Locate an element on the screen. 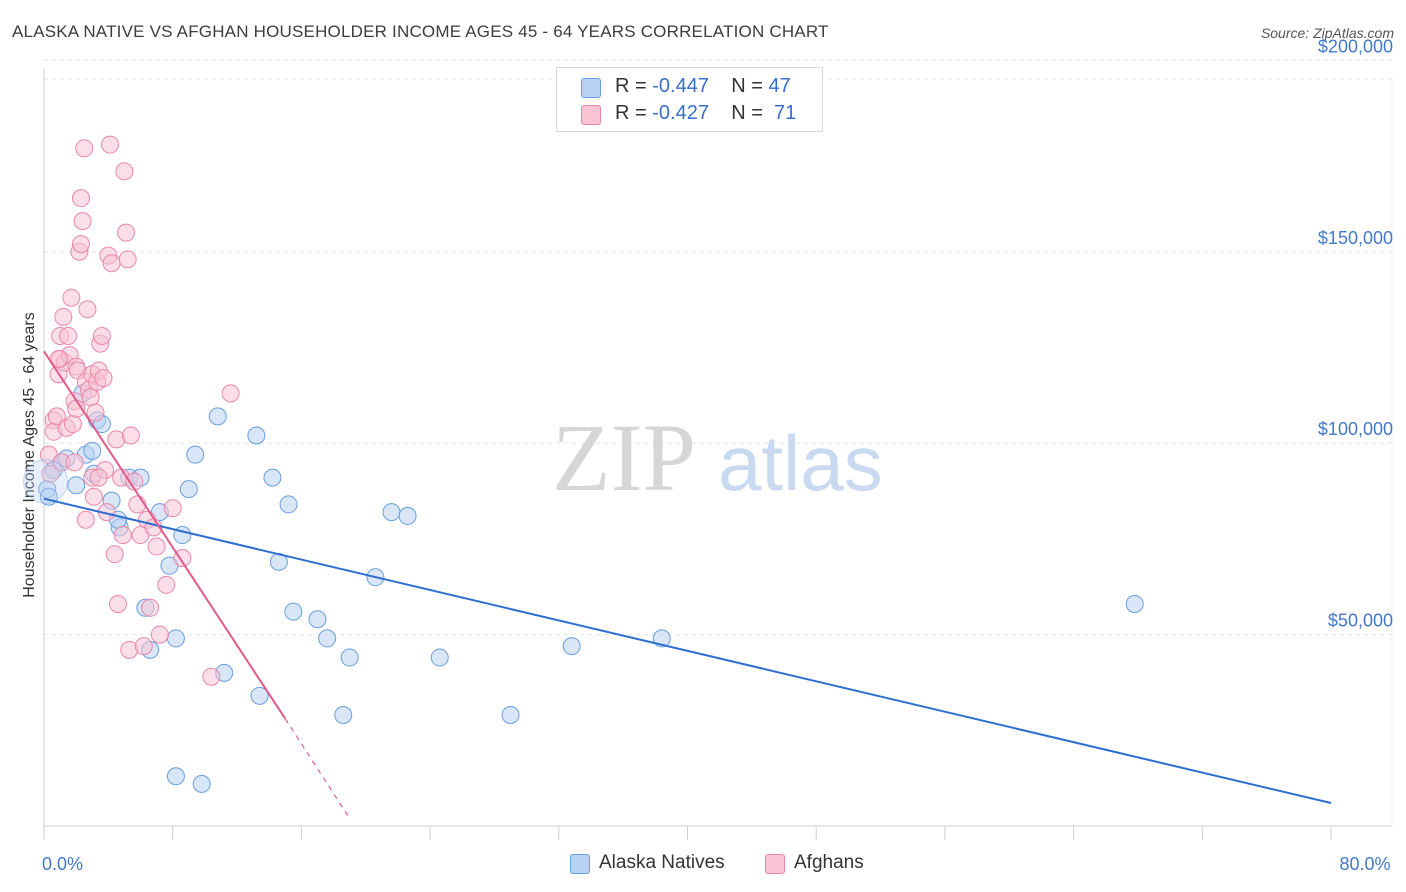 This screenshot has width=1406, height=892. data-point-cluster is located at coordinates (46, 481).